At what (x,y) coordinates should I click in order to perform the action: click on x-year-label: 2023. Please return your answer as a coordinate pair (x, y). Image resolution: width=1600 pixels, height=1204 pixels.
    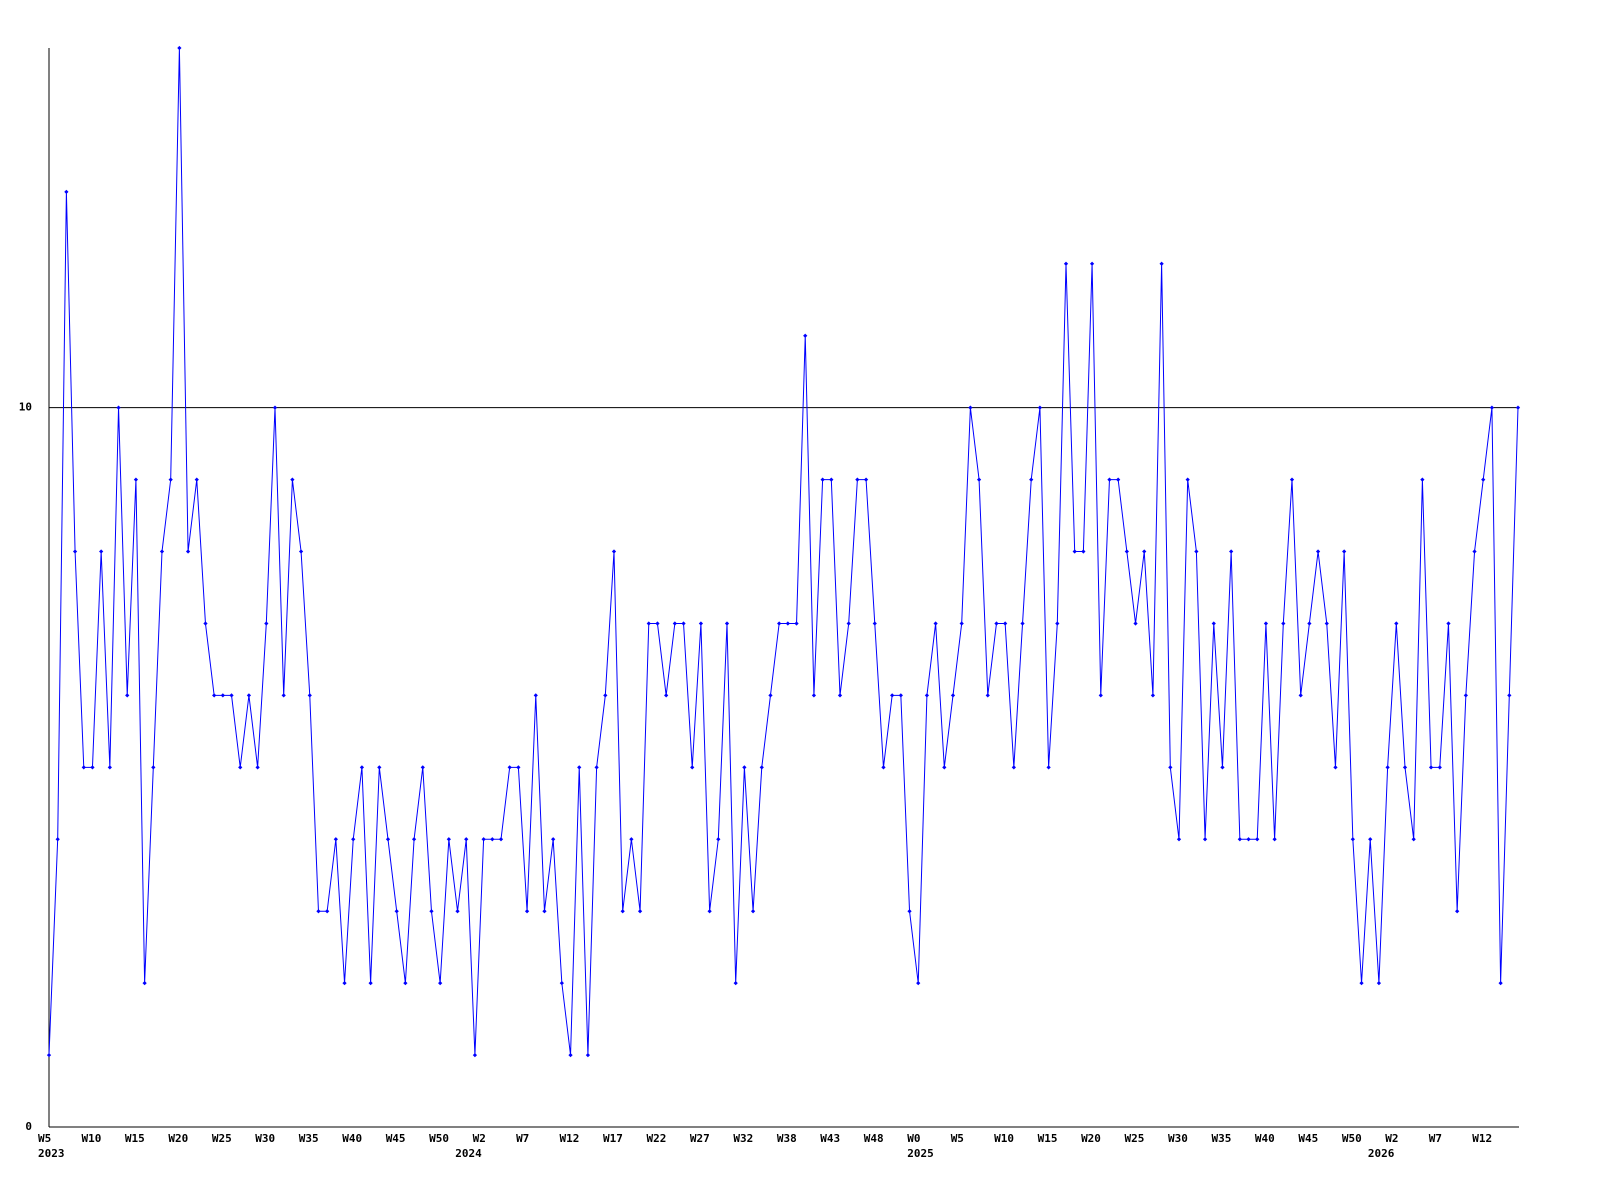
    Looking at the image, I should click on (51, 1153).